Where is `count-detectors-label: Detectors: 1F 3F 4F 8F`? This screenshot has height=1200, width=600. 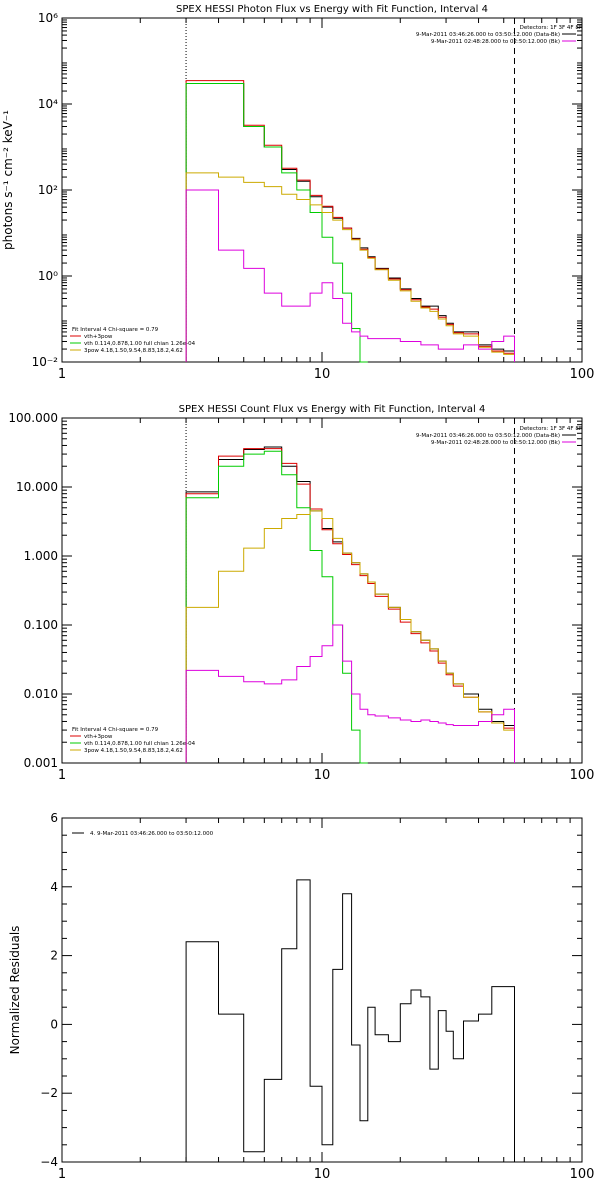 count-detectors-label: Detectors: 1F 3F 4F 8F is located at coordinates (551, 429).